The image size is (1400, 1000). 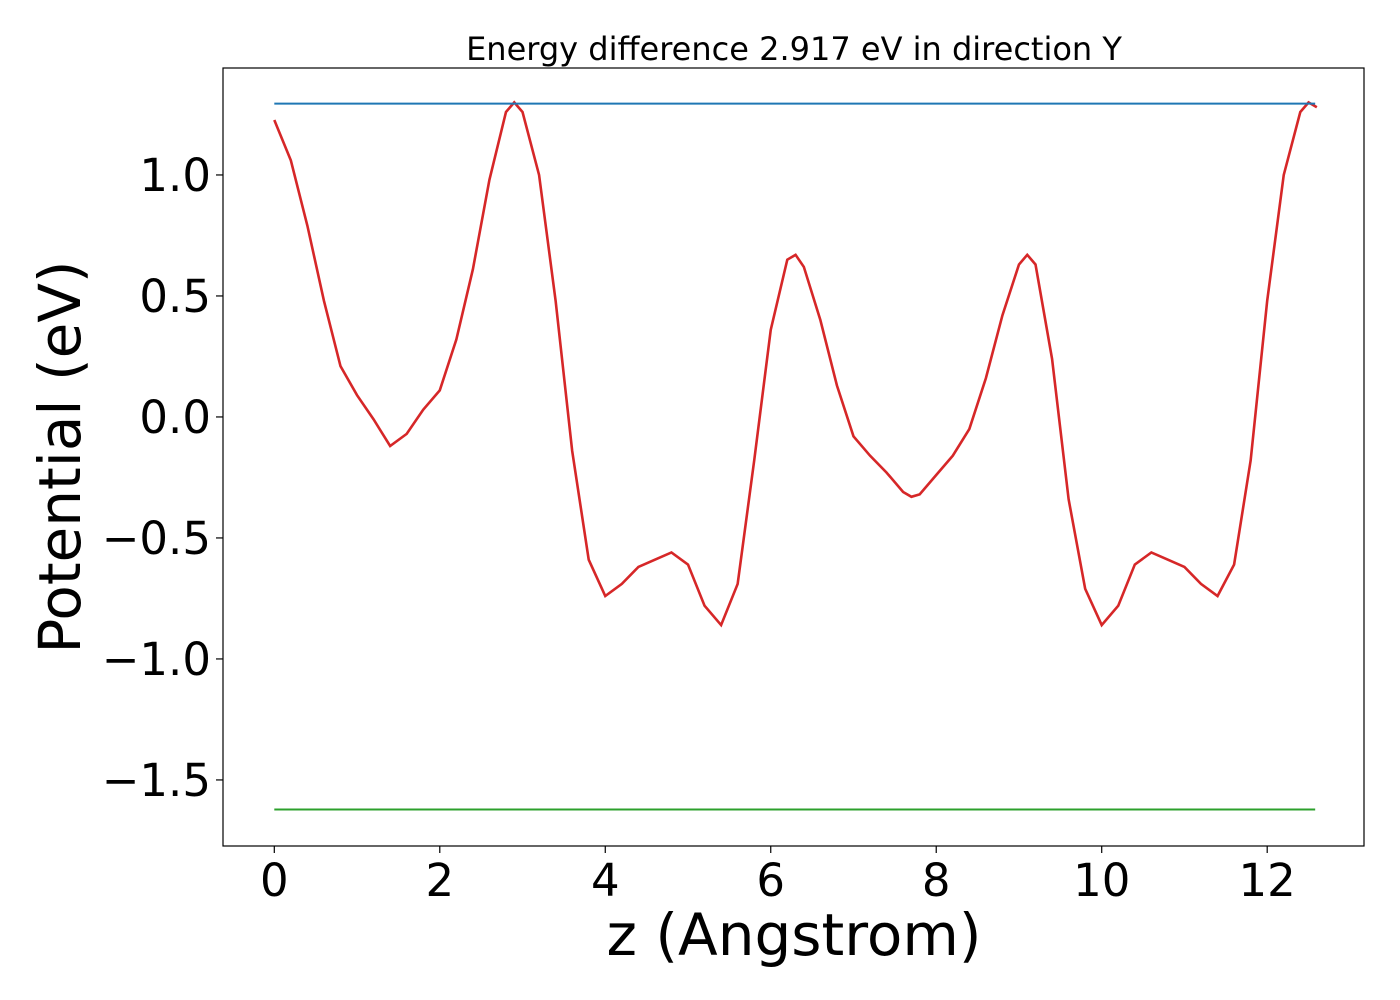 I want to click on x-tick-label: 2, so click(x=439, y=880).